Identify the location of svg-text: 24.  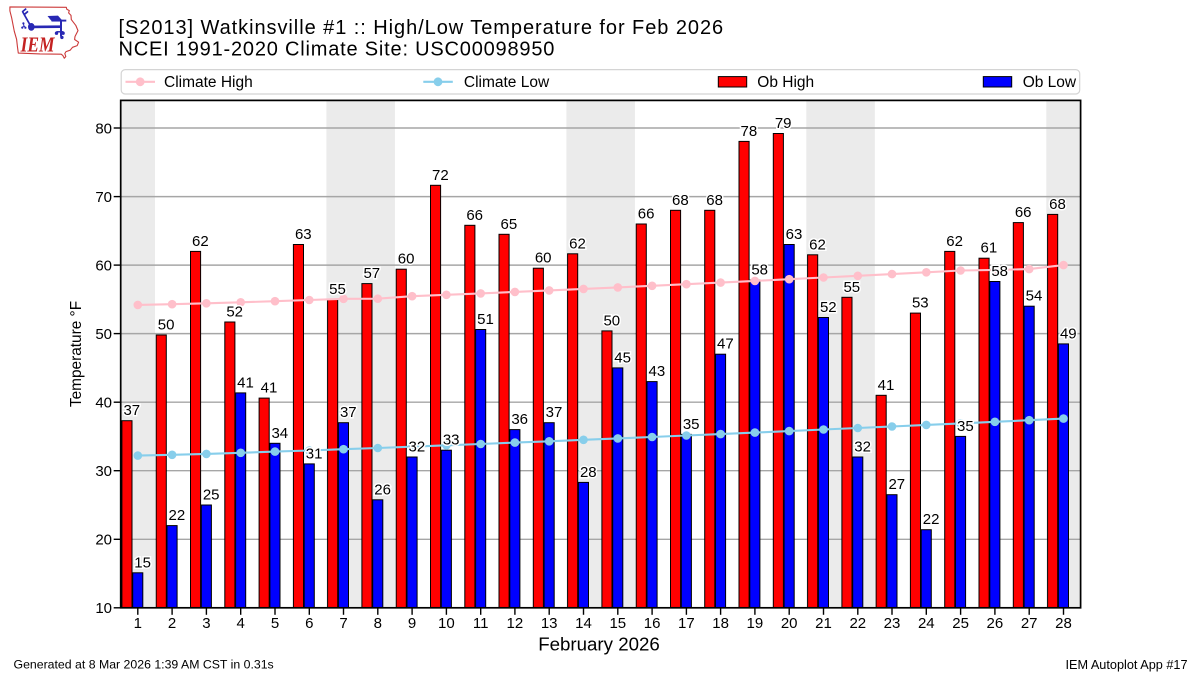
(926, 623).